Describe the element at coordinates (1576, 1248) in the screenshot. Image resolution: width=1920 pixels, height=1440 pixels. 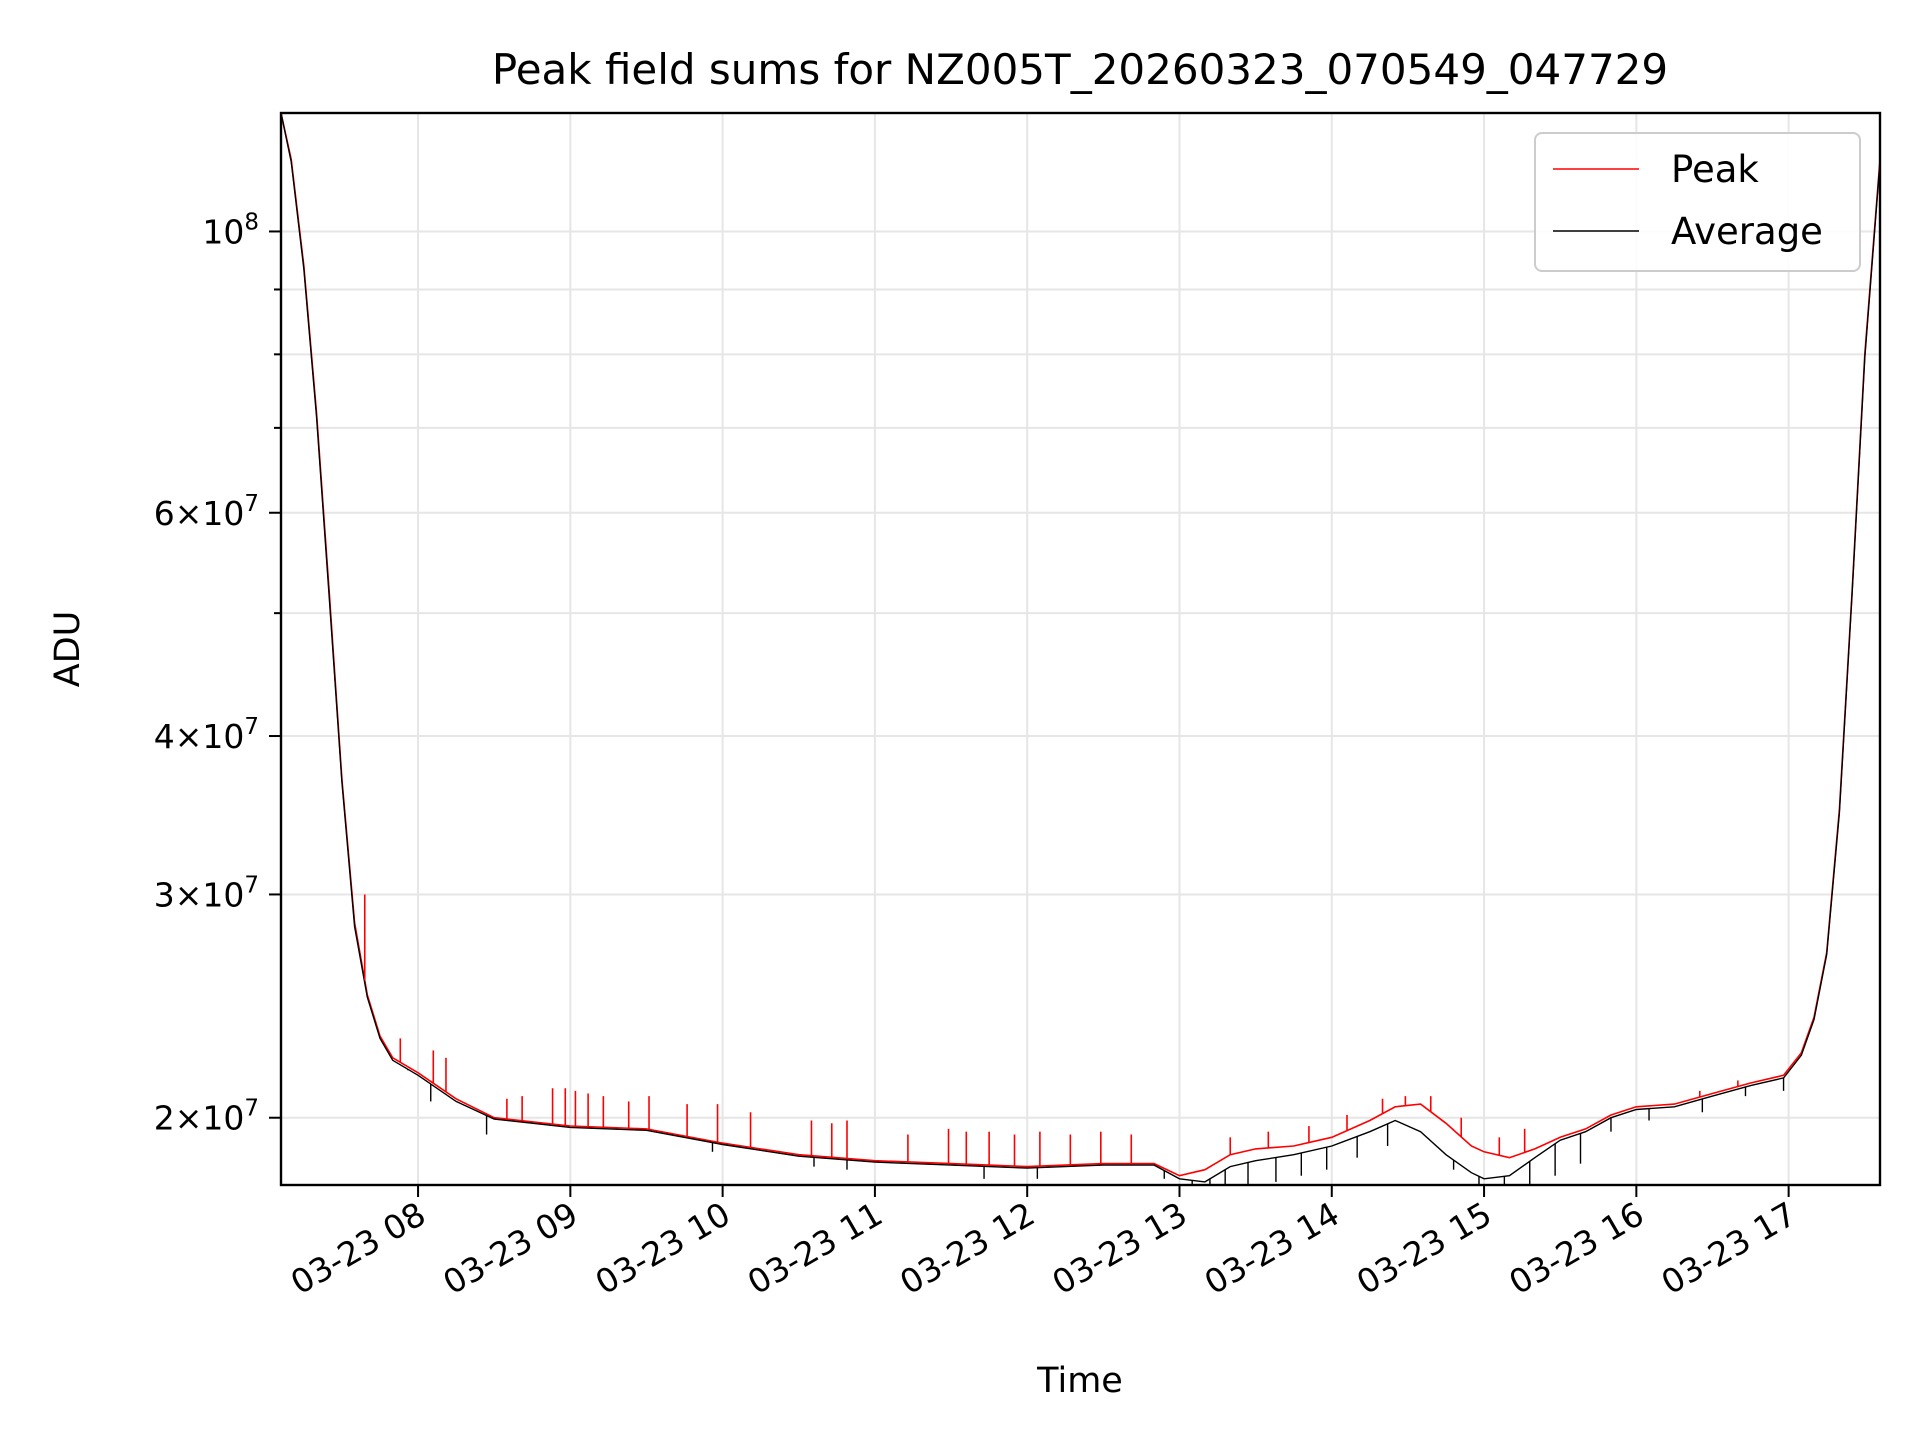
I see `x-tick-label: 03-23 16` at that location.